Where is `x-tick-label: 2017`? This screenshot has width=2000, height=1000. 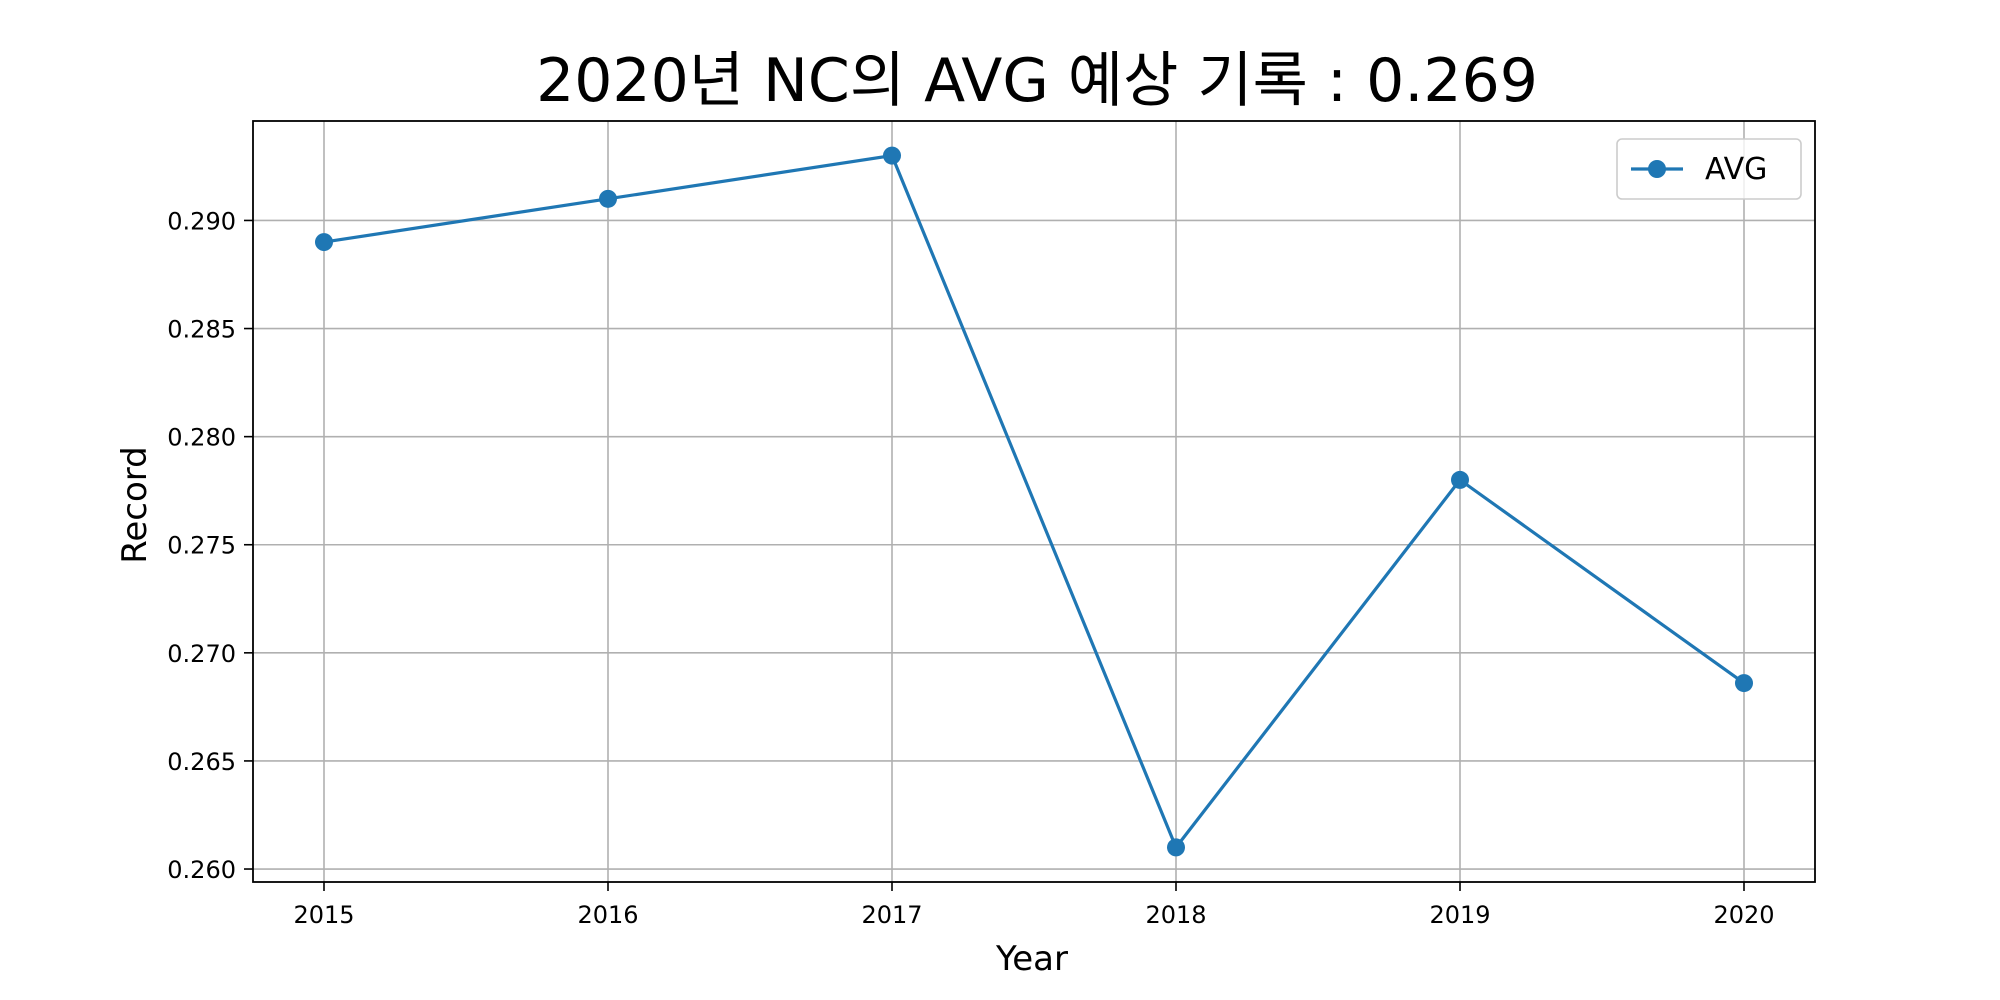
x-tick-label: 2017 is located at coordinates (891, 915).